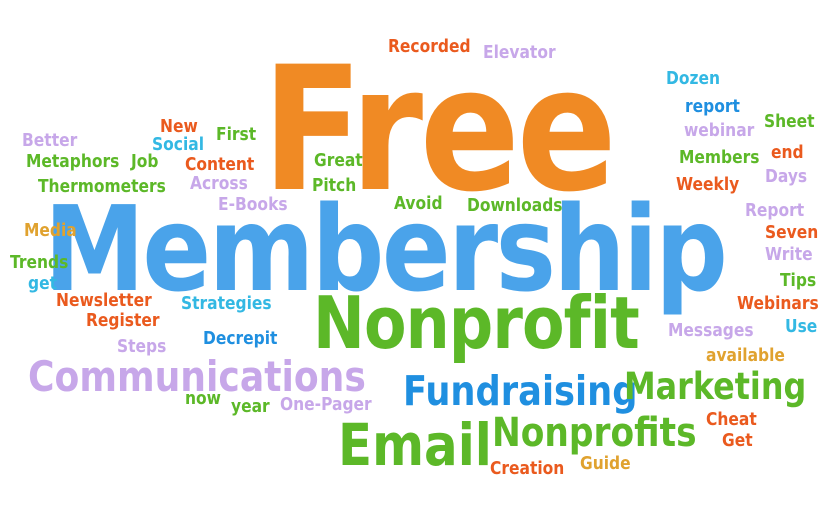  I want to click on word-webinar: webinar, so click(719, 130).